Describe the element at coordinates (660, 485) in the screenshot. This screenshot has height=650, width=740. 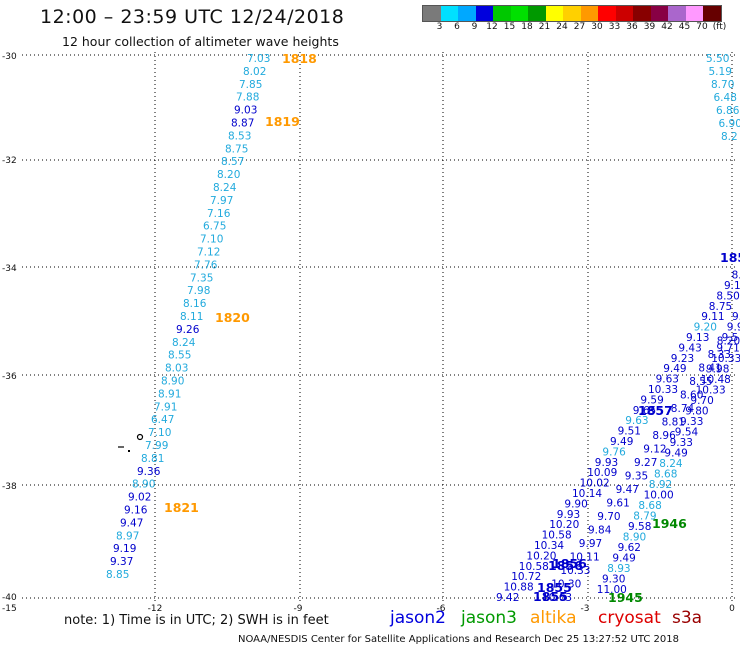
I see `track3-value: 8.92` at that location.